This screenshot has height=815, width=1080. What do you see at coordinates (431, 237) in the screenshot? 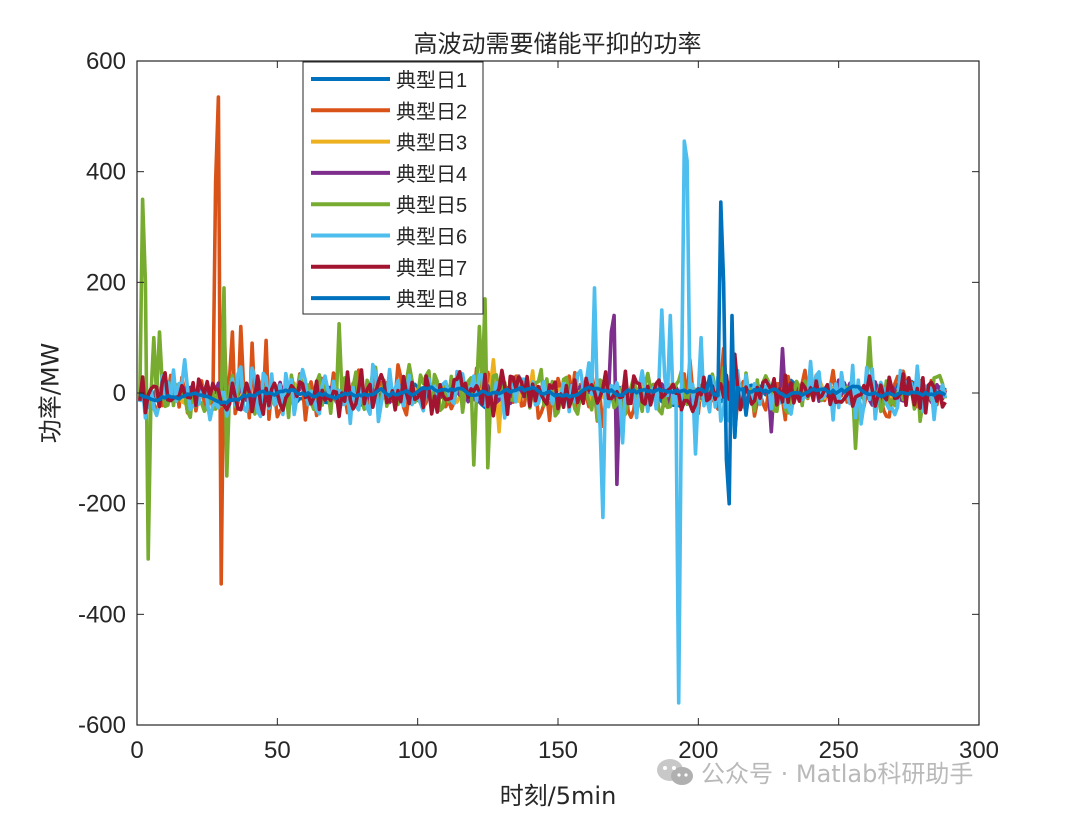
I see `legend-label: 典型日6` at bounding box center [431, 237].